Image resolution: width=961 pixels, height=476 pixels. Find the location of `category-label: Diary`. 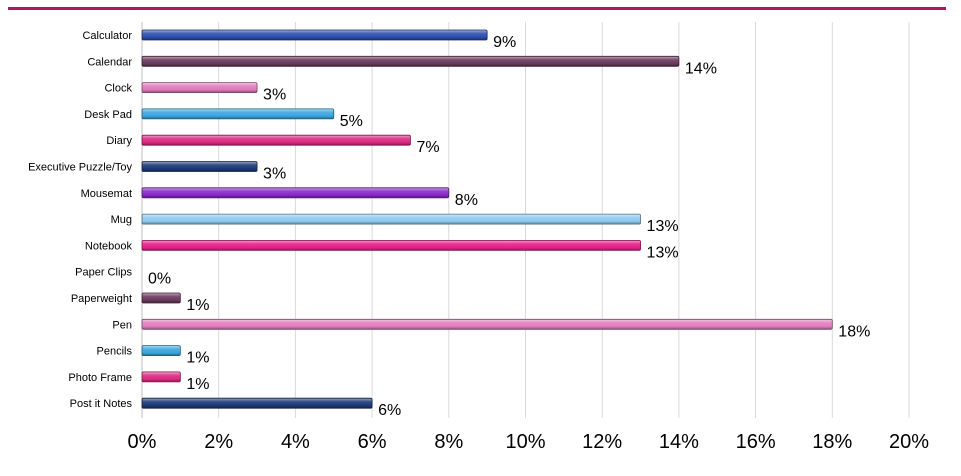

category-label: Diary is located at coordinates (119, 141).